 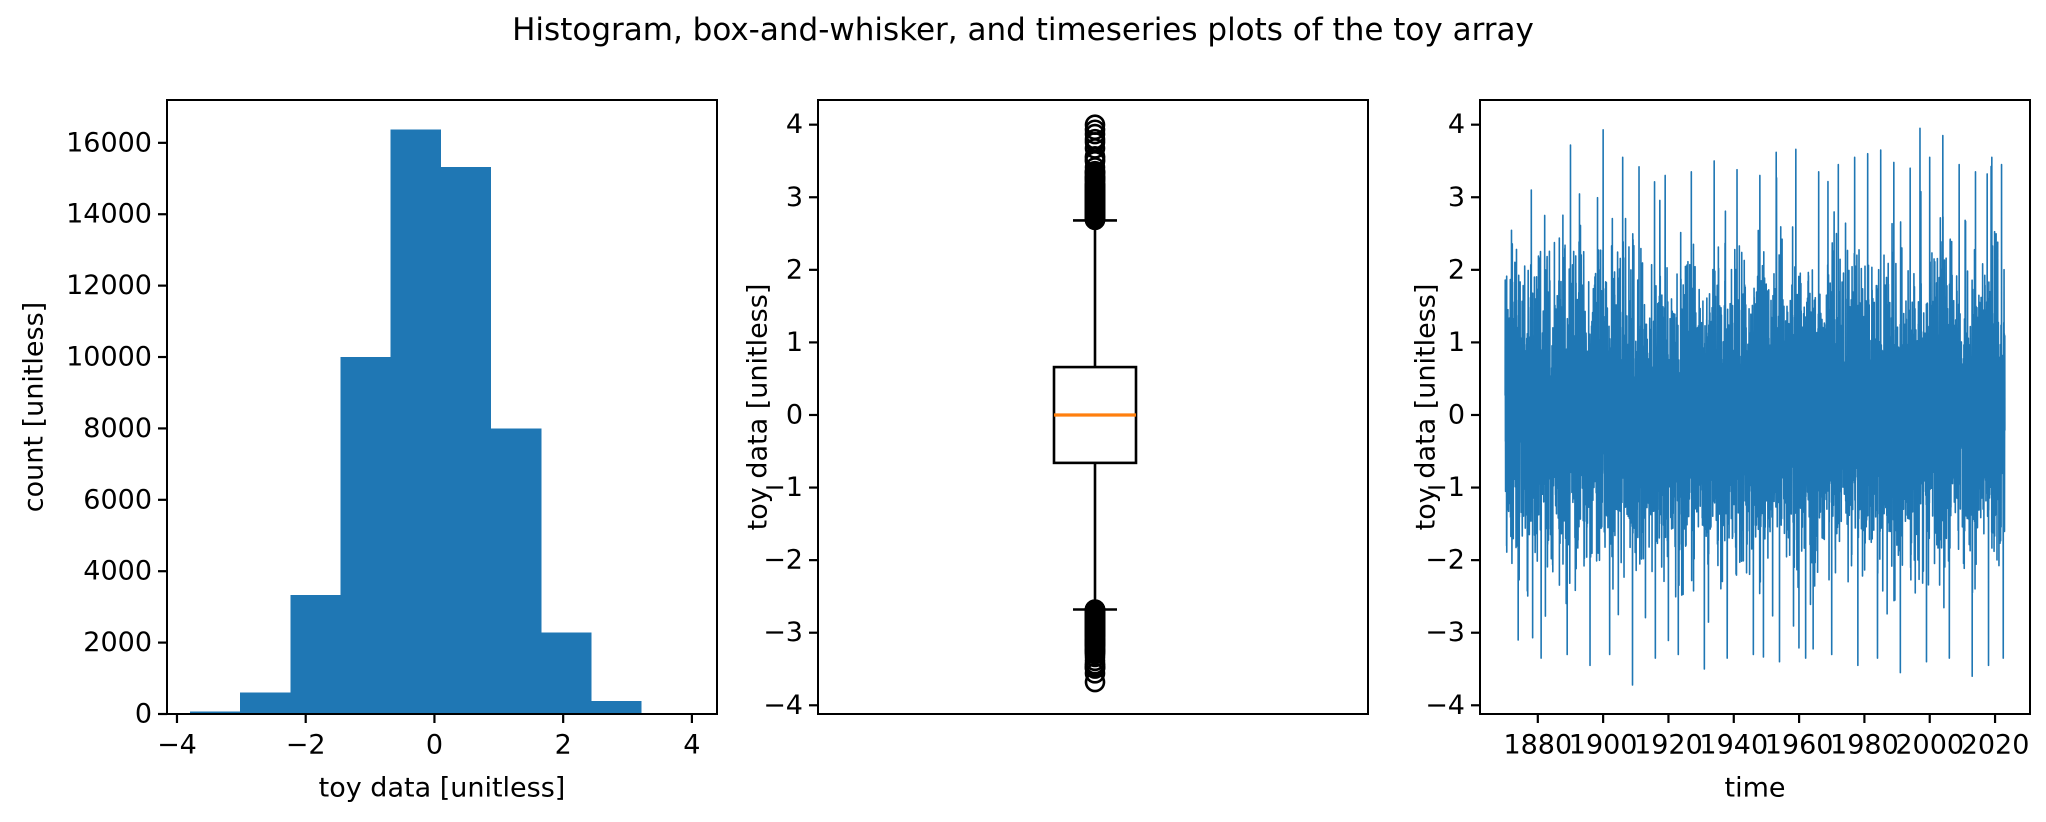 I want to click on y-tick-label: 10000, so click(x=109, y=357).